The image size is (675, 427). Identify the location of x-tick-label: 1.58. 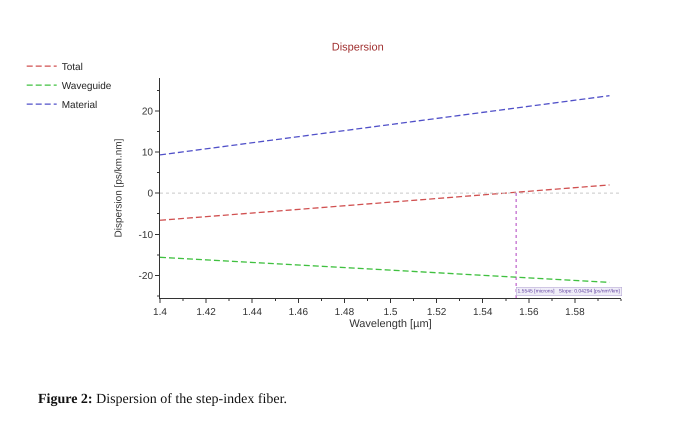
(575, 312).